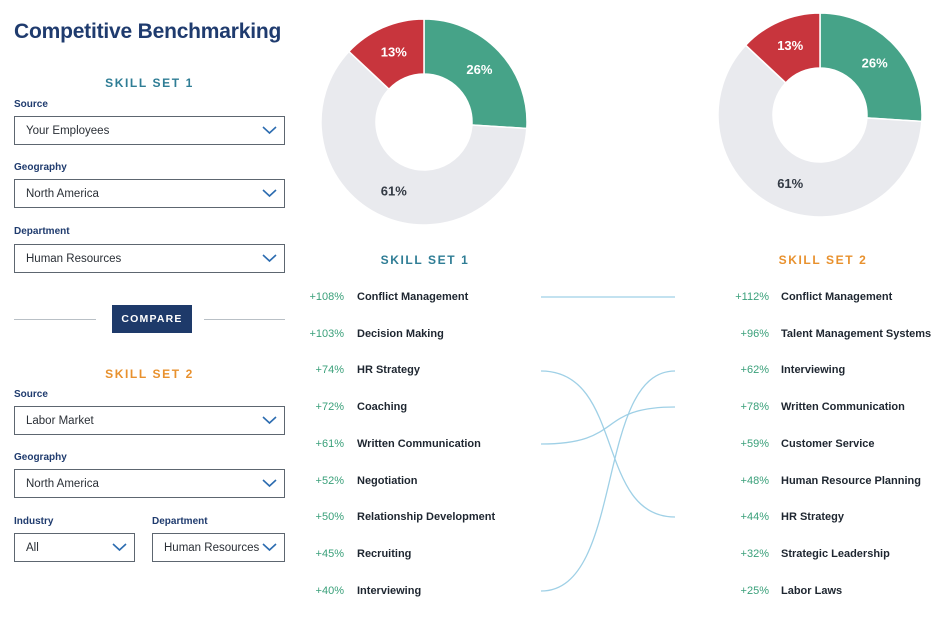 This screenshot has height=624, width=936. Describe the element at coordinates (425, 260) in the screenshot. I see `skill-set-1-heading: SKILL SET 1` at that location.